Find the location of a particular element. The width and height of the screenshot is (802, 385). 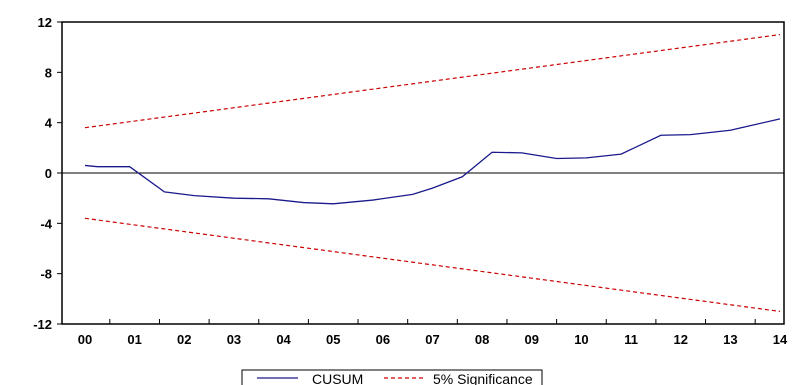

y-tick-label: -8 is located at coordinates (46, 274).